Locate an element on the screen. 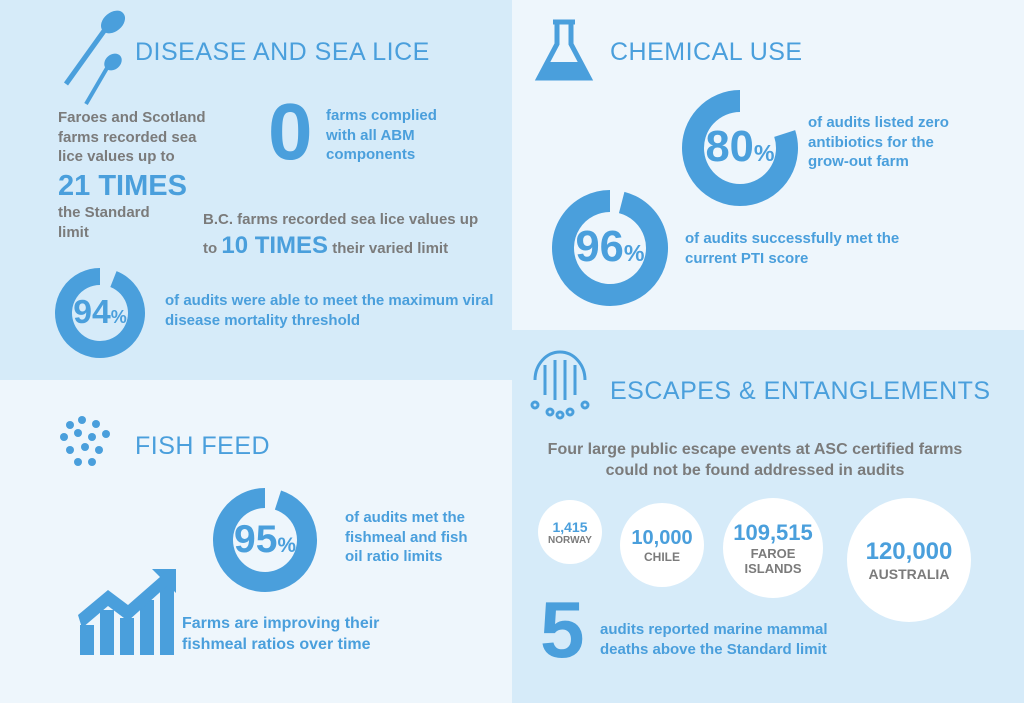 The width and height of the screenshot is (1024, 703). escape-circle: 109,515 FAROE ISLANDS is located at coordinates (773, 548).